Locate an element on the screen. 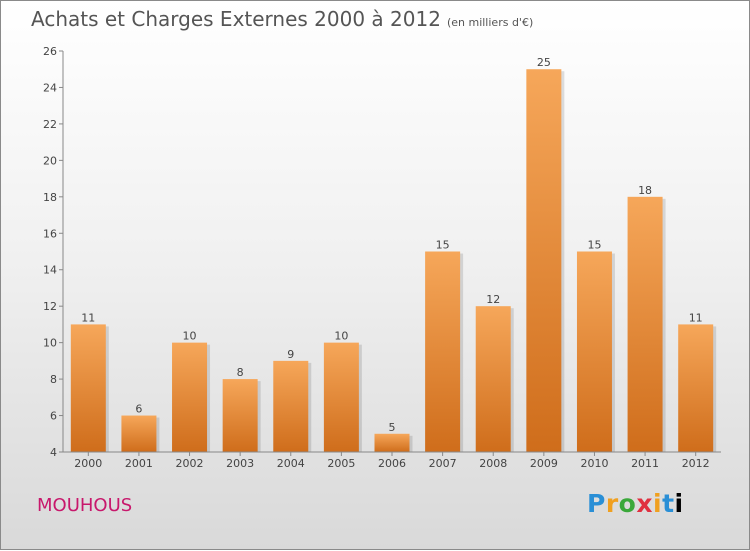  y-tick-label: 18 is located at coordinates (50, 197).